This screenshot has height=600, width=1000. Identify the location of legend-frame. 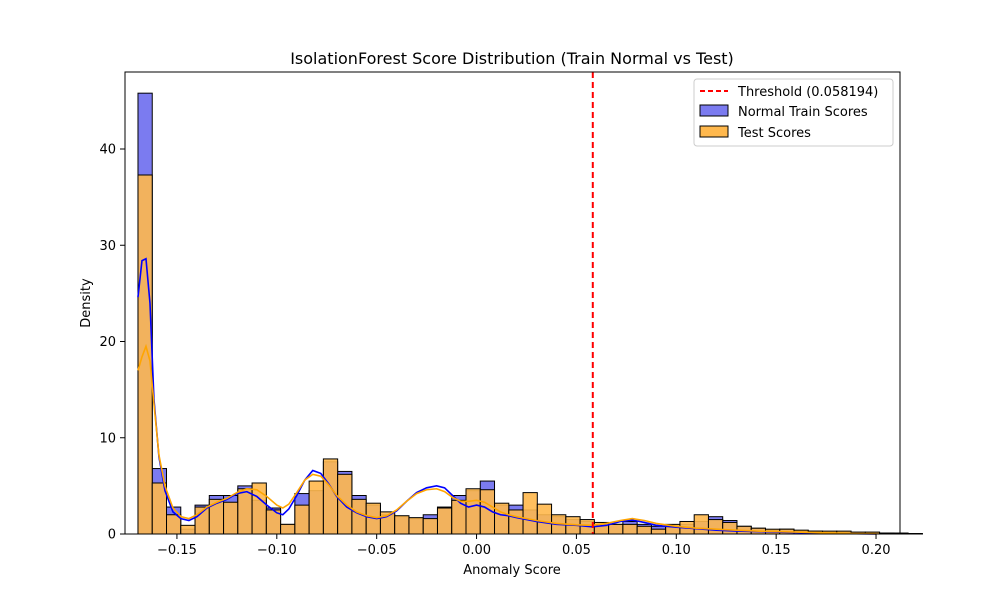
(793, 112).